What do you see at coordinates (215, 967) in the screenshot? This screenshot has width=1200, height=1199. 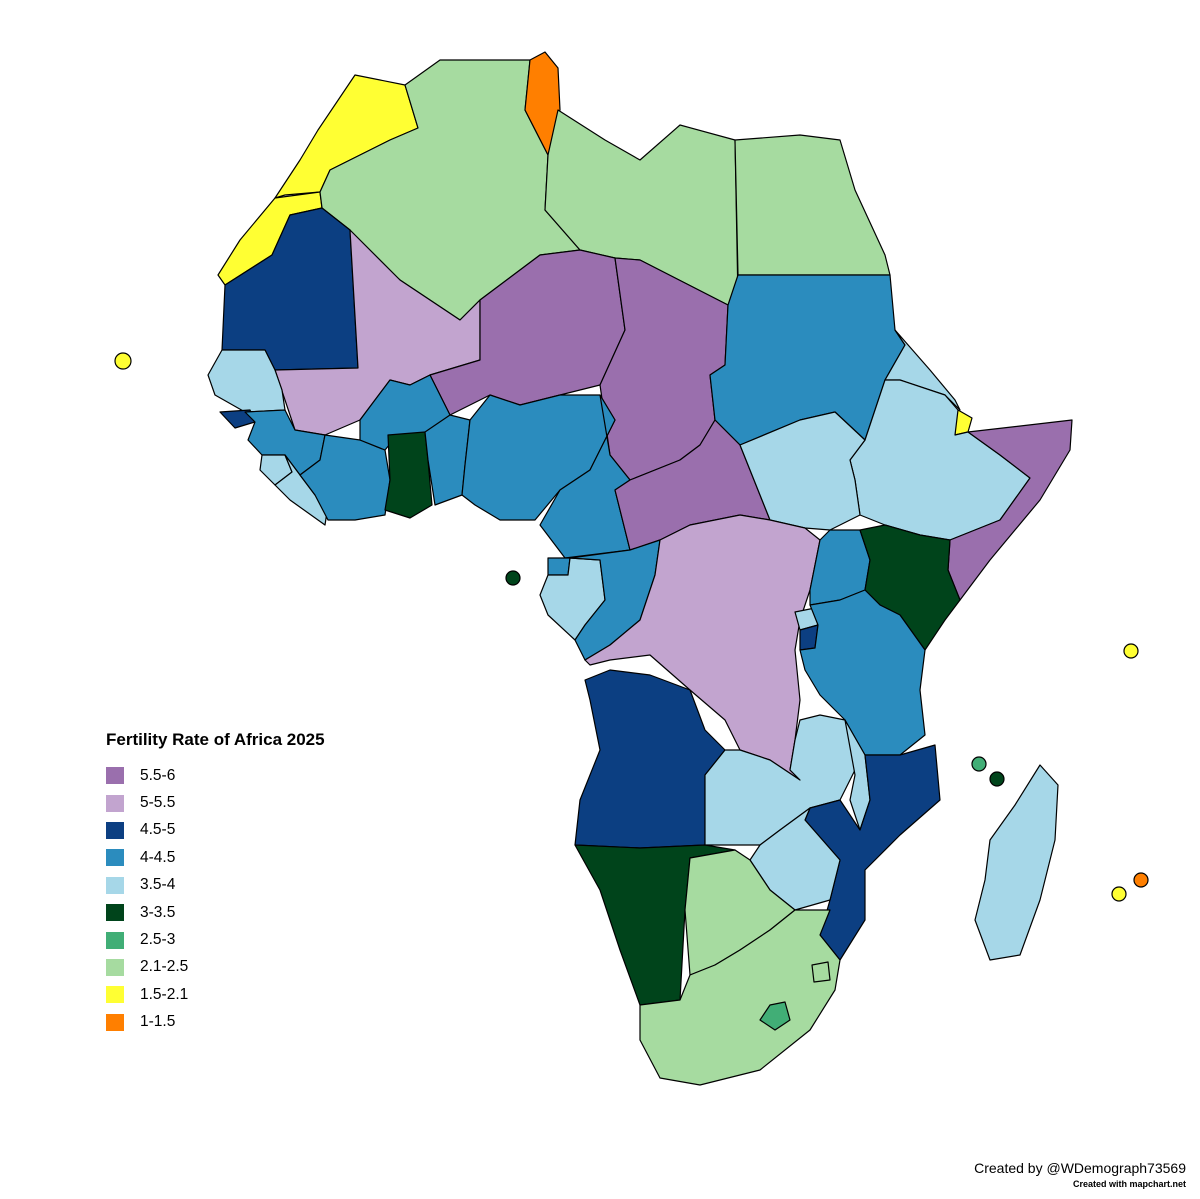 I see `legend-item: 2.1-2.5` at bounding box center [215, 967].